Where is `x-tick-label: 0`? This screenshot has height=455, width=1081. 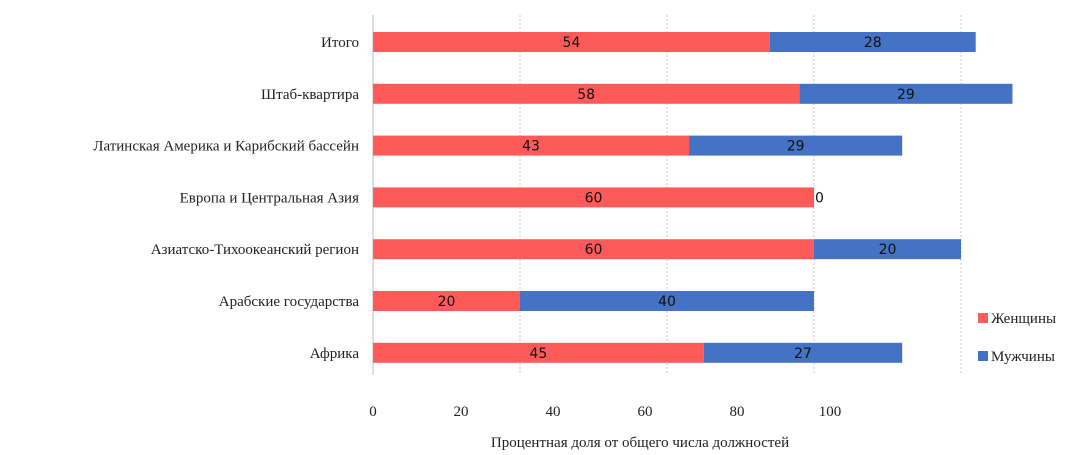
x-tick-label: 0 is located at coordinates (373, 412).